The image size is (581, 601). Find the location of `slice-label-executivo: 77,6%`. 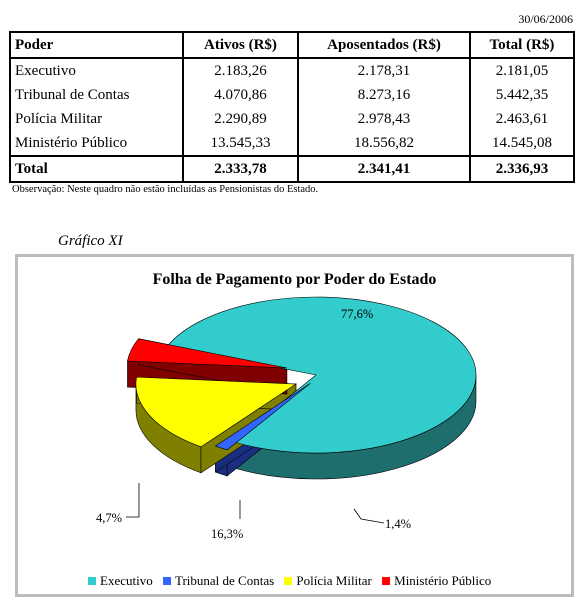

slice-label-executivo: 77,6% is located at coordinates (357, 314).